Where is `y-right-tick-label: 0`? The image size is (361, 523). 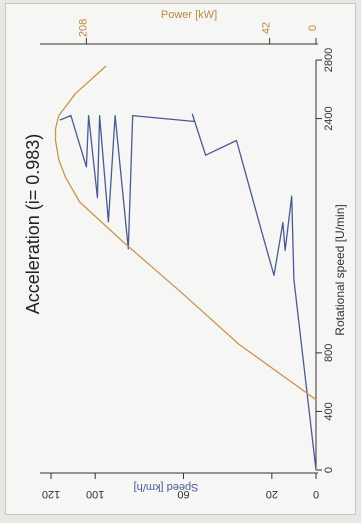 y-right-tick-label: 0 is located at coordinates (313, 28).